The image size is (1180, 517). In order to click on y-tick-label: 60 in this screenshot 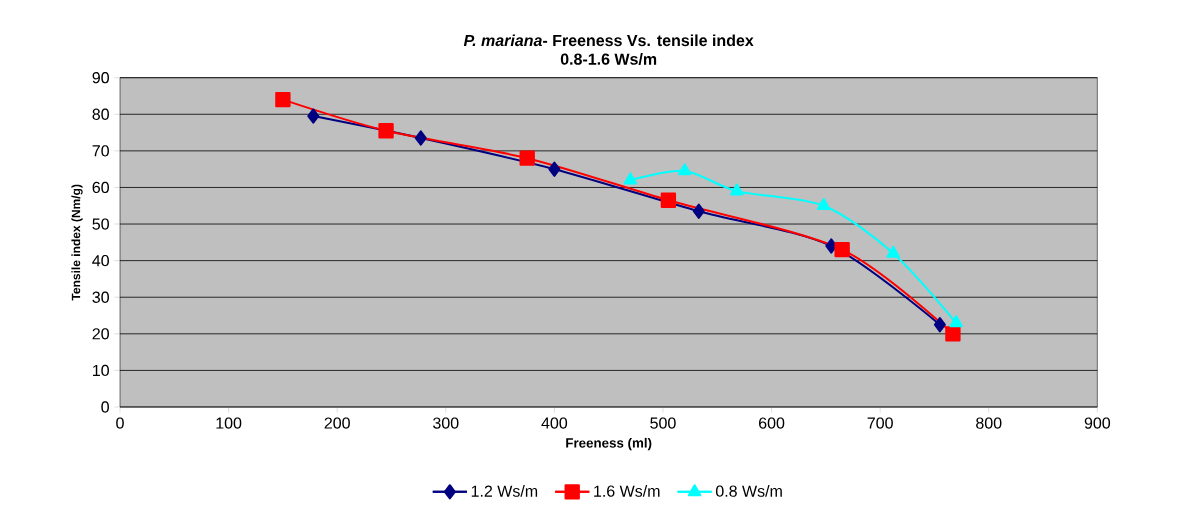, I will do `click(100, 187)`.